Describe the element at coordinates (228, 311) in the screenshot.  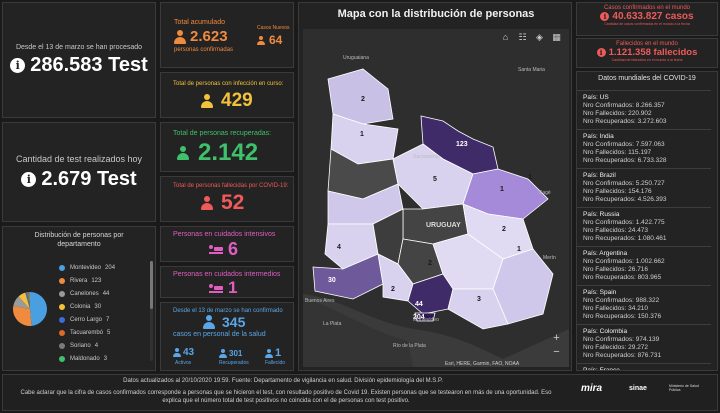
I see `salud-note: Desde el 13 de marzo se han confirmado` at that location.